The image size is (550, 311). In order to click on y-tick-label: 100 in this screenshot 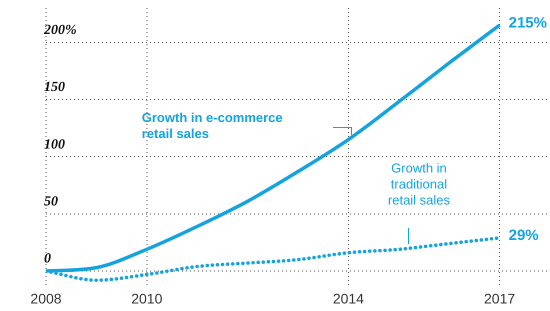, I will do `click(54, 144)`.